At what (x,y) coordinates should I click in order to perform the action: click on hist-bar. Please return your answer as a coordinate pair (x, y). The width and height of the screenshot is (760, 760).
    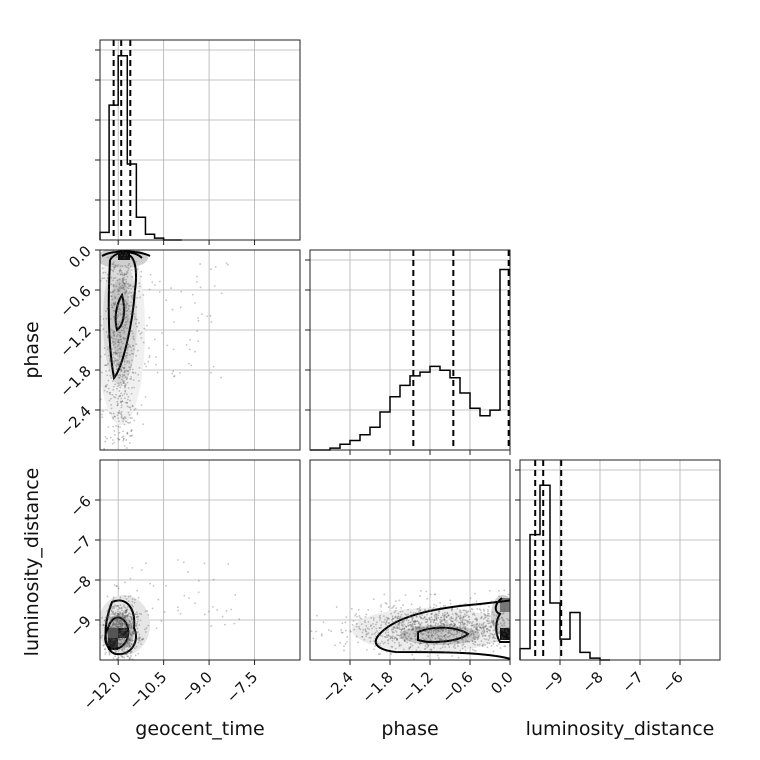
    Looking at the image, I should click on (140, 228).